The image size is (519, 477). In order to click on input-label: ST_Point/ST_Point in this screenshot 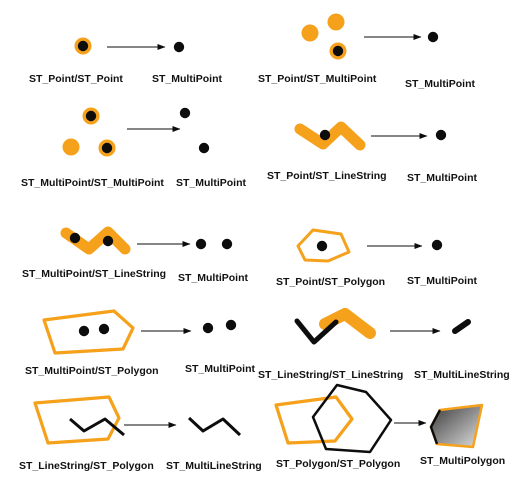, I will do `click(76, 79)`.